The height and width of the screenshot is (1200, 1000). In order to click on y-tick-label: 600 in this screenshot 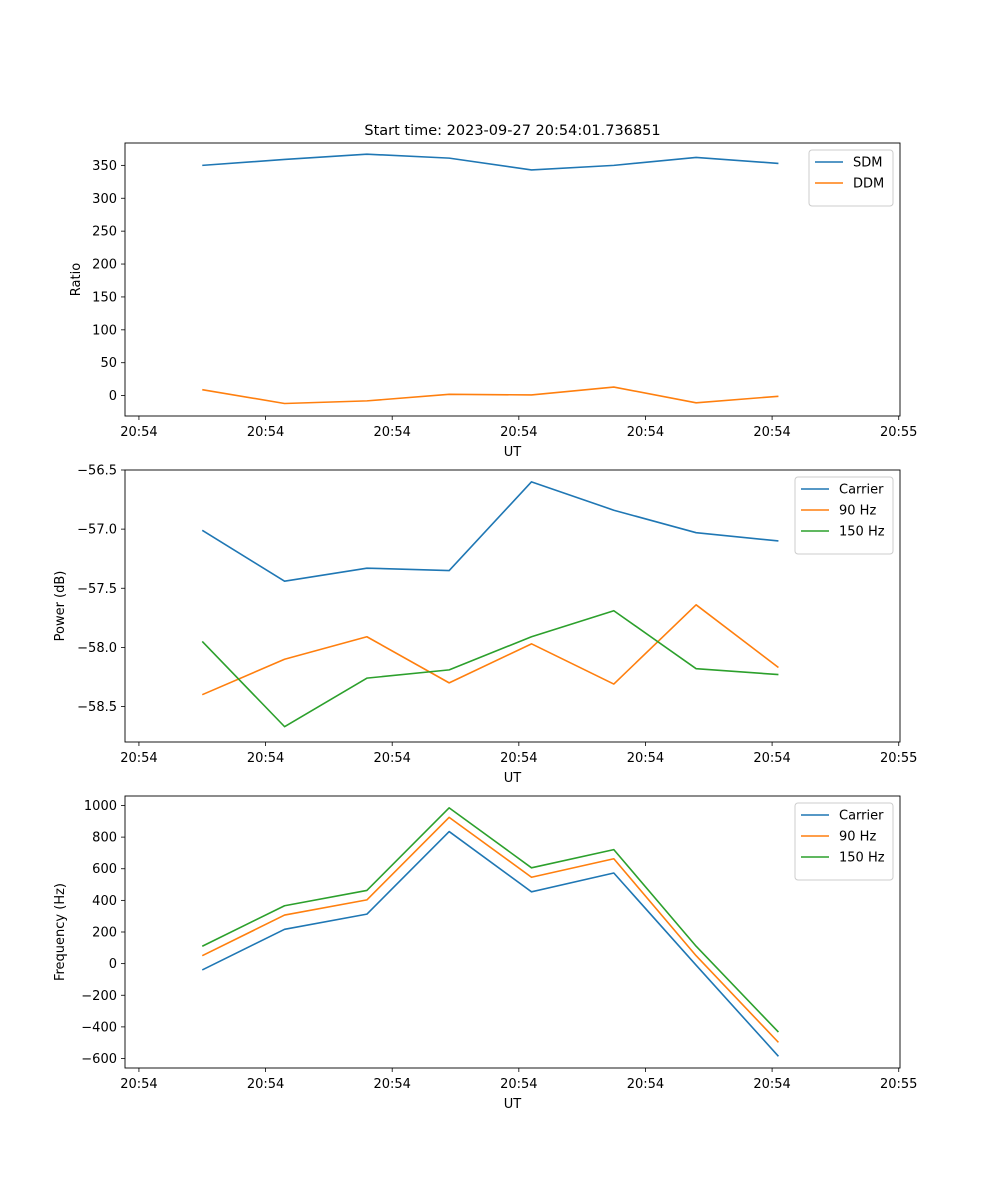, I will do `click(104, 869)`.